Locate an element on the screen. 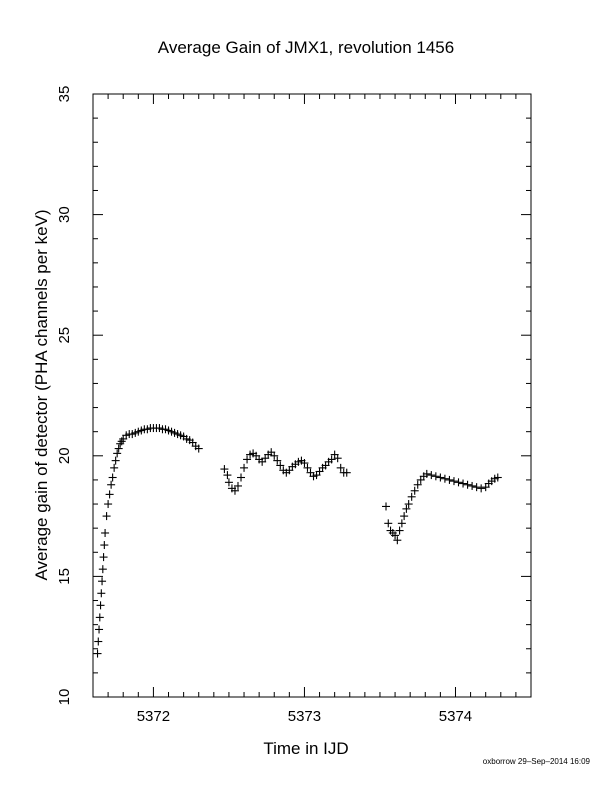 The width and height of the screenshot is (612, 792). x-axis-label: Time in IJD is located at coordinates (305, 748).